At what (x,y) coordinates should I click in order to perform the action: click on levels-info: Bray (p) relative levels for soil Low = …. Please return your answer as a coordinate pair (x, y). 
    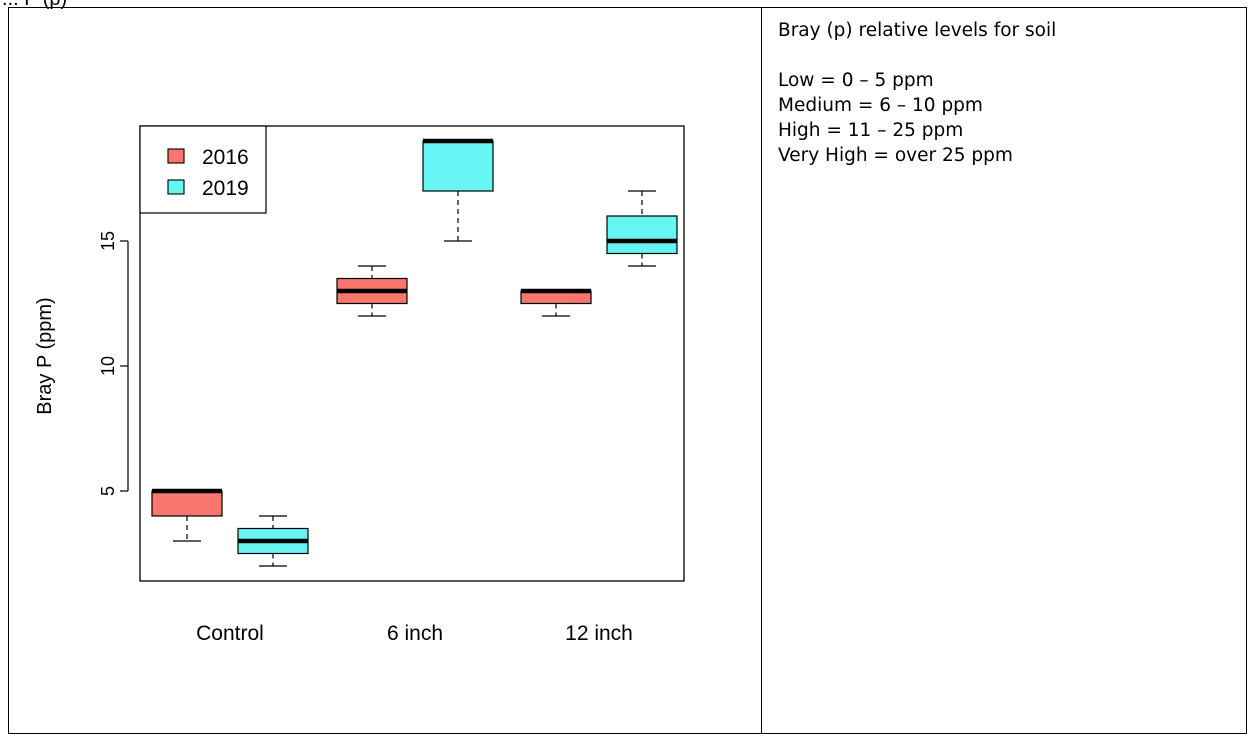
    Looking at the image, I should click on (917, 93).